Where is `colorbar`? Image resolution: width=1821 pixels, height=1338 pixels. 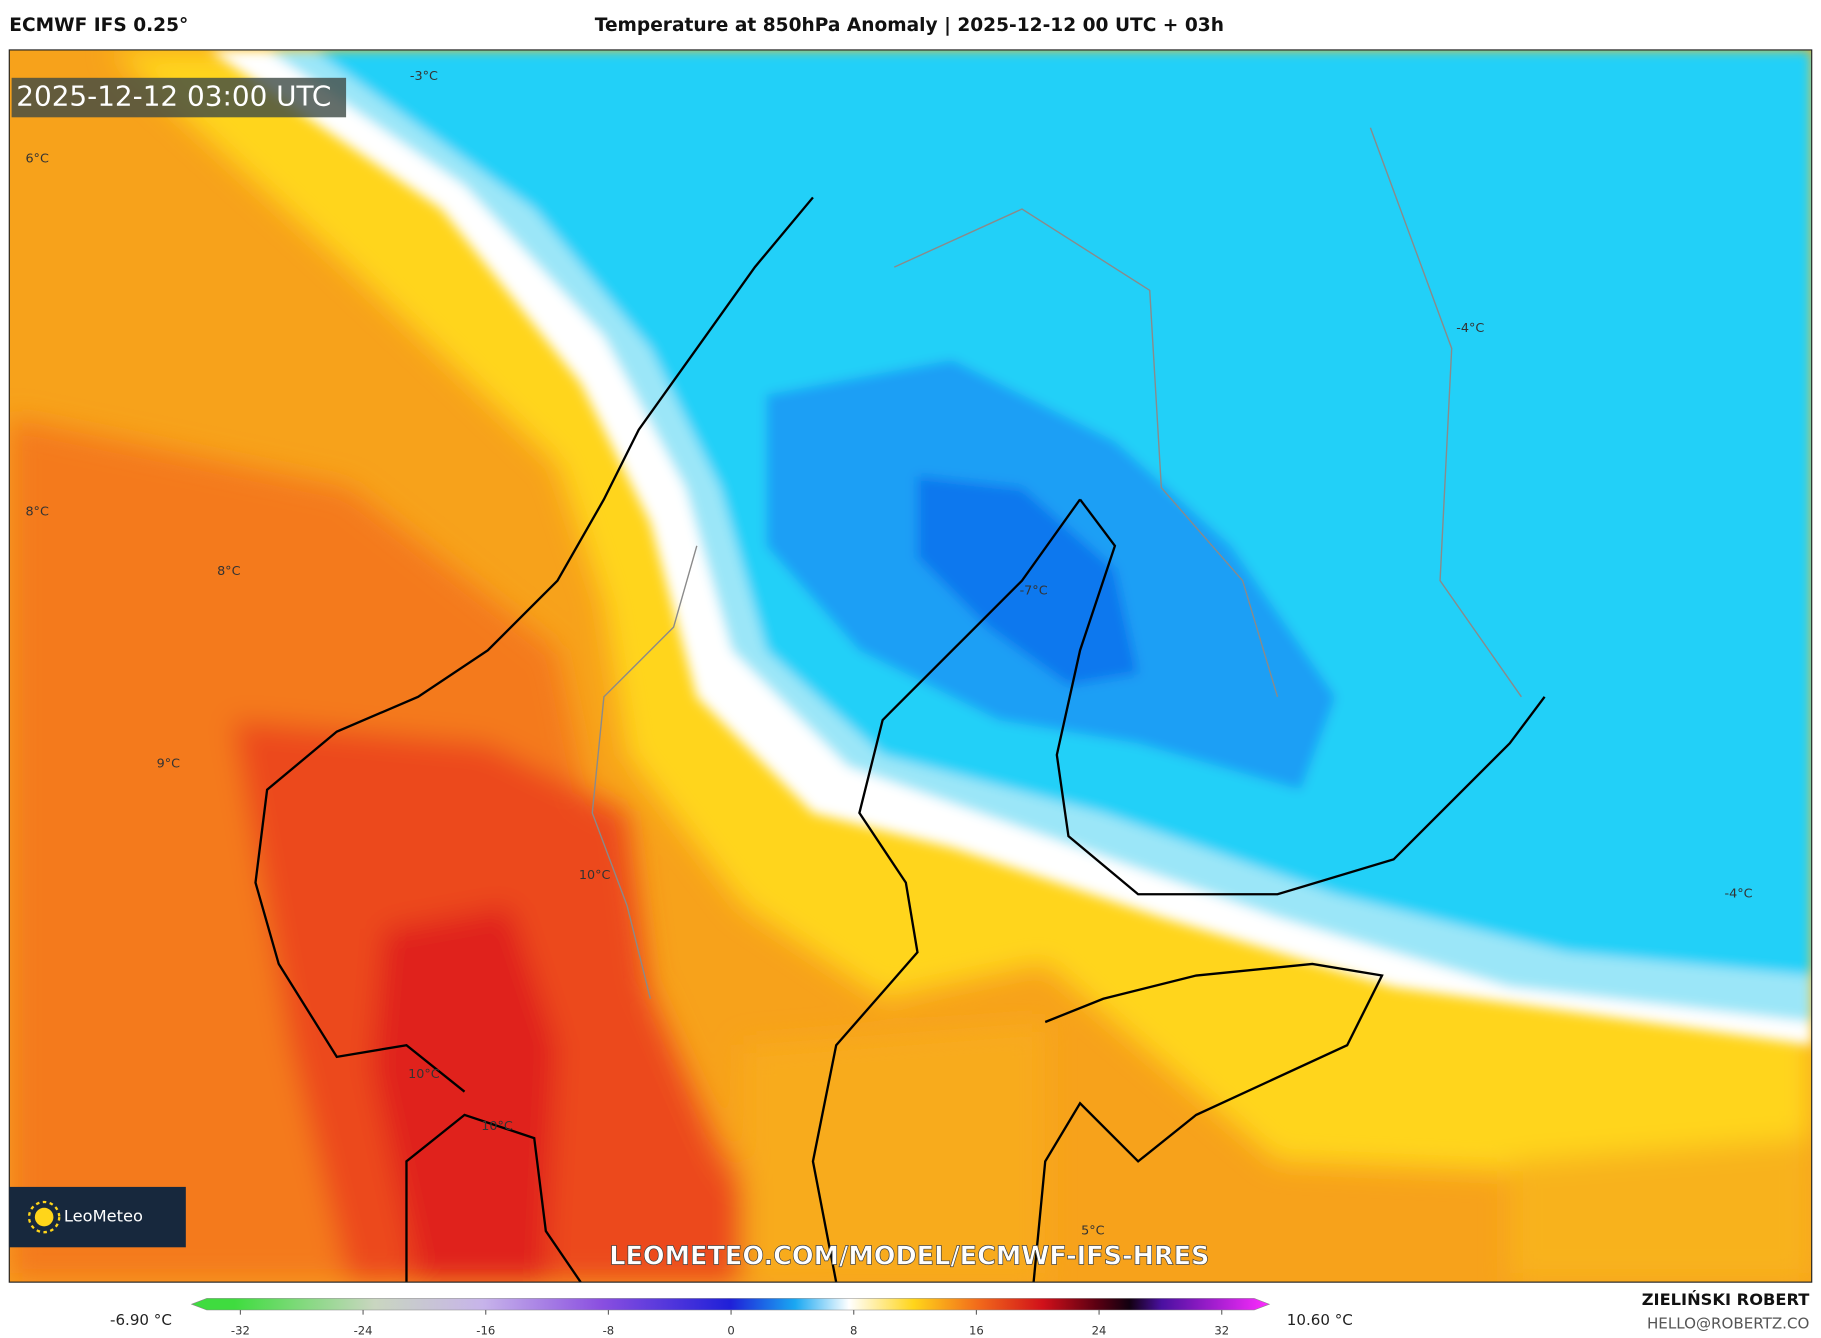 colorbar is located at coordinates (730, 1304).